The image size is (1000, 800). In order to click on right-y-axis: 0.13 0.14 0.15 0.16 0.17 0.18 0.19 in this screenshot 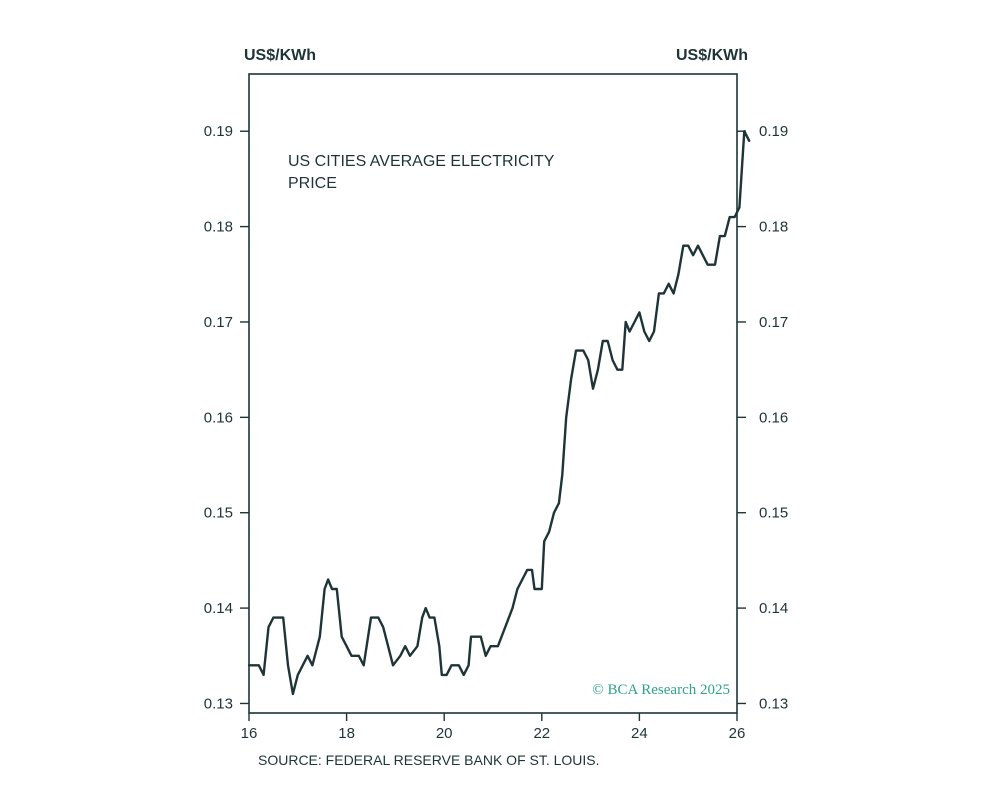, I will do `click(762, 417)`.